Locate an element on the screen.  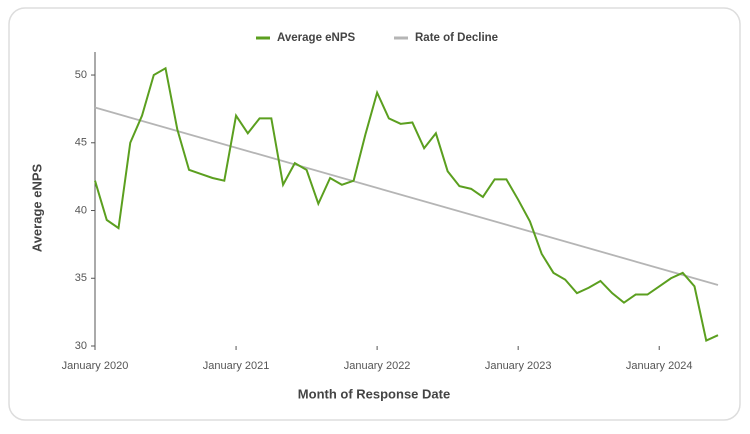
x-tick-label: January 2024 is located at coordinates (659, 366).